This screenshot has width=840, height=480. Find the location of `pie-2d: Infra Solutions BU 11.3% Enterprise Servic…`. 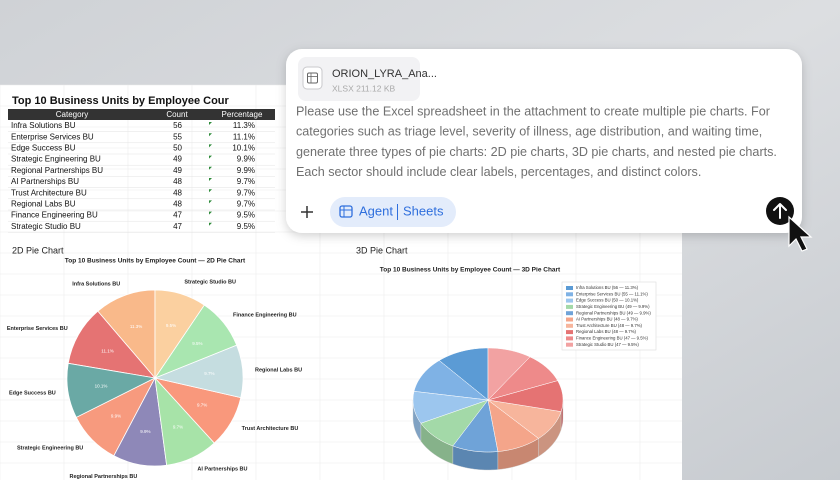

pie-2d: Infra Solutions BU 11.3% Enterprise Servic… is located at coordinates (154, 380).